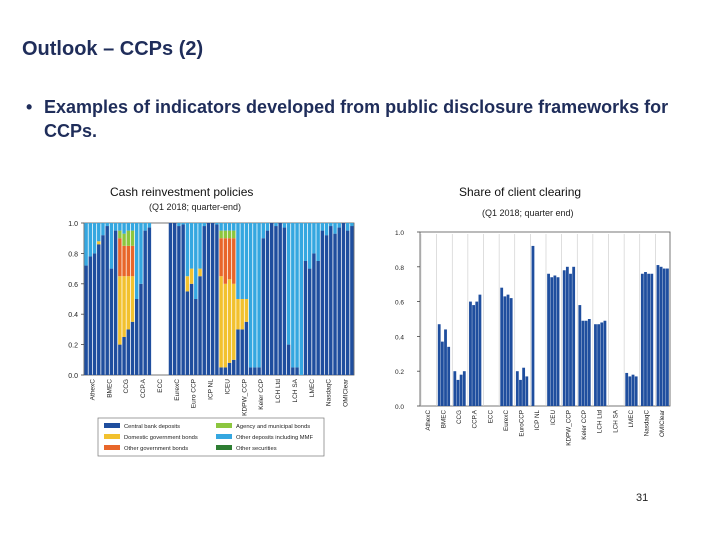 The width and height of the screenshot is (720, 540). What do you see at coordinates (553, 417) in the screenshot?
I see `x-tick-label: ICEU` at bounding box center [553, 417].